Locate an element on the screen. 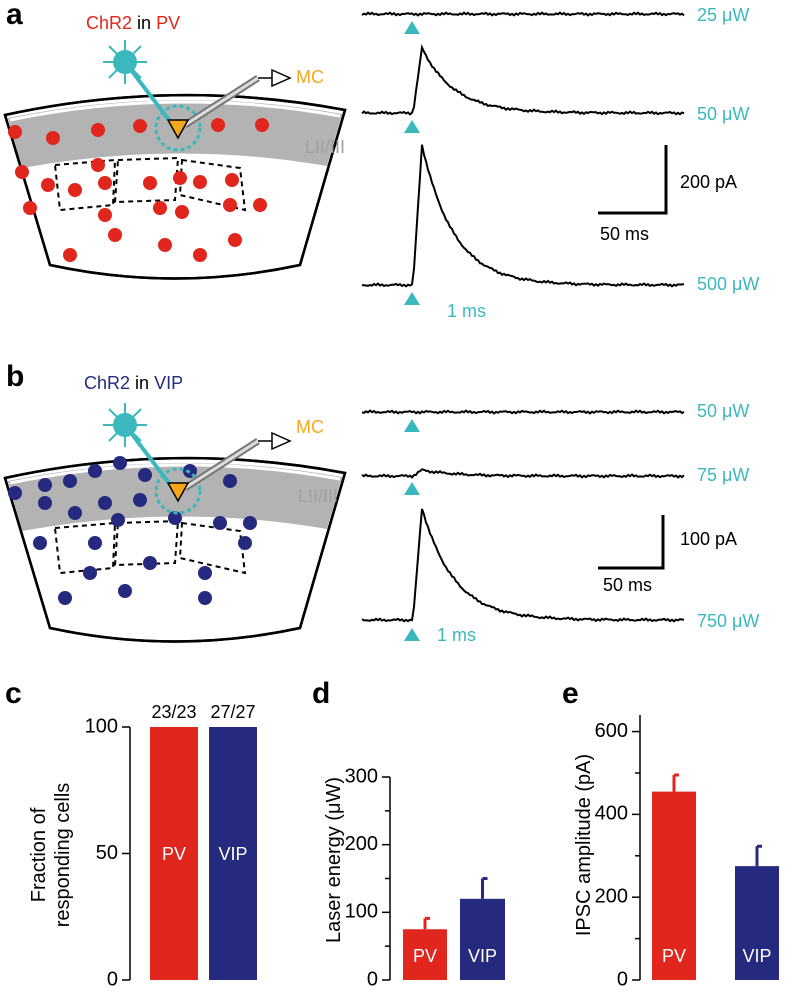  panel-letter: b is located at coordinates (15, 376).